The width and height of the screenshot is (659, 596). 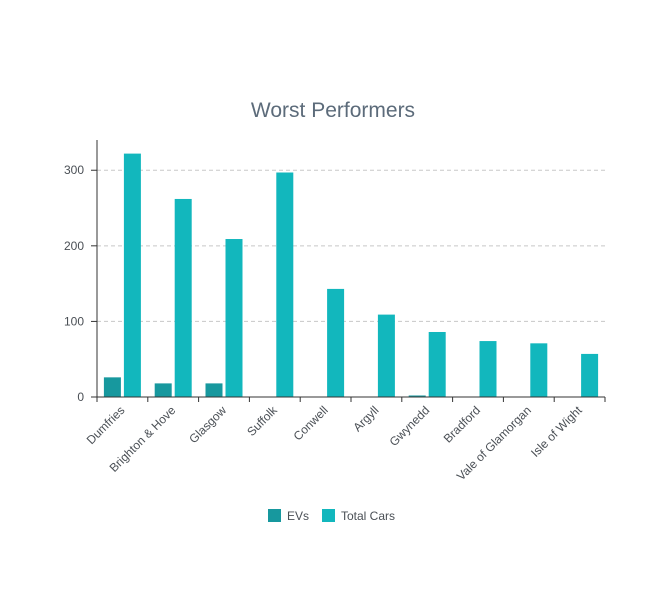 I want to click on x-tick-label: Isle of Wight, so click(x=556, y=431).